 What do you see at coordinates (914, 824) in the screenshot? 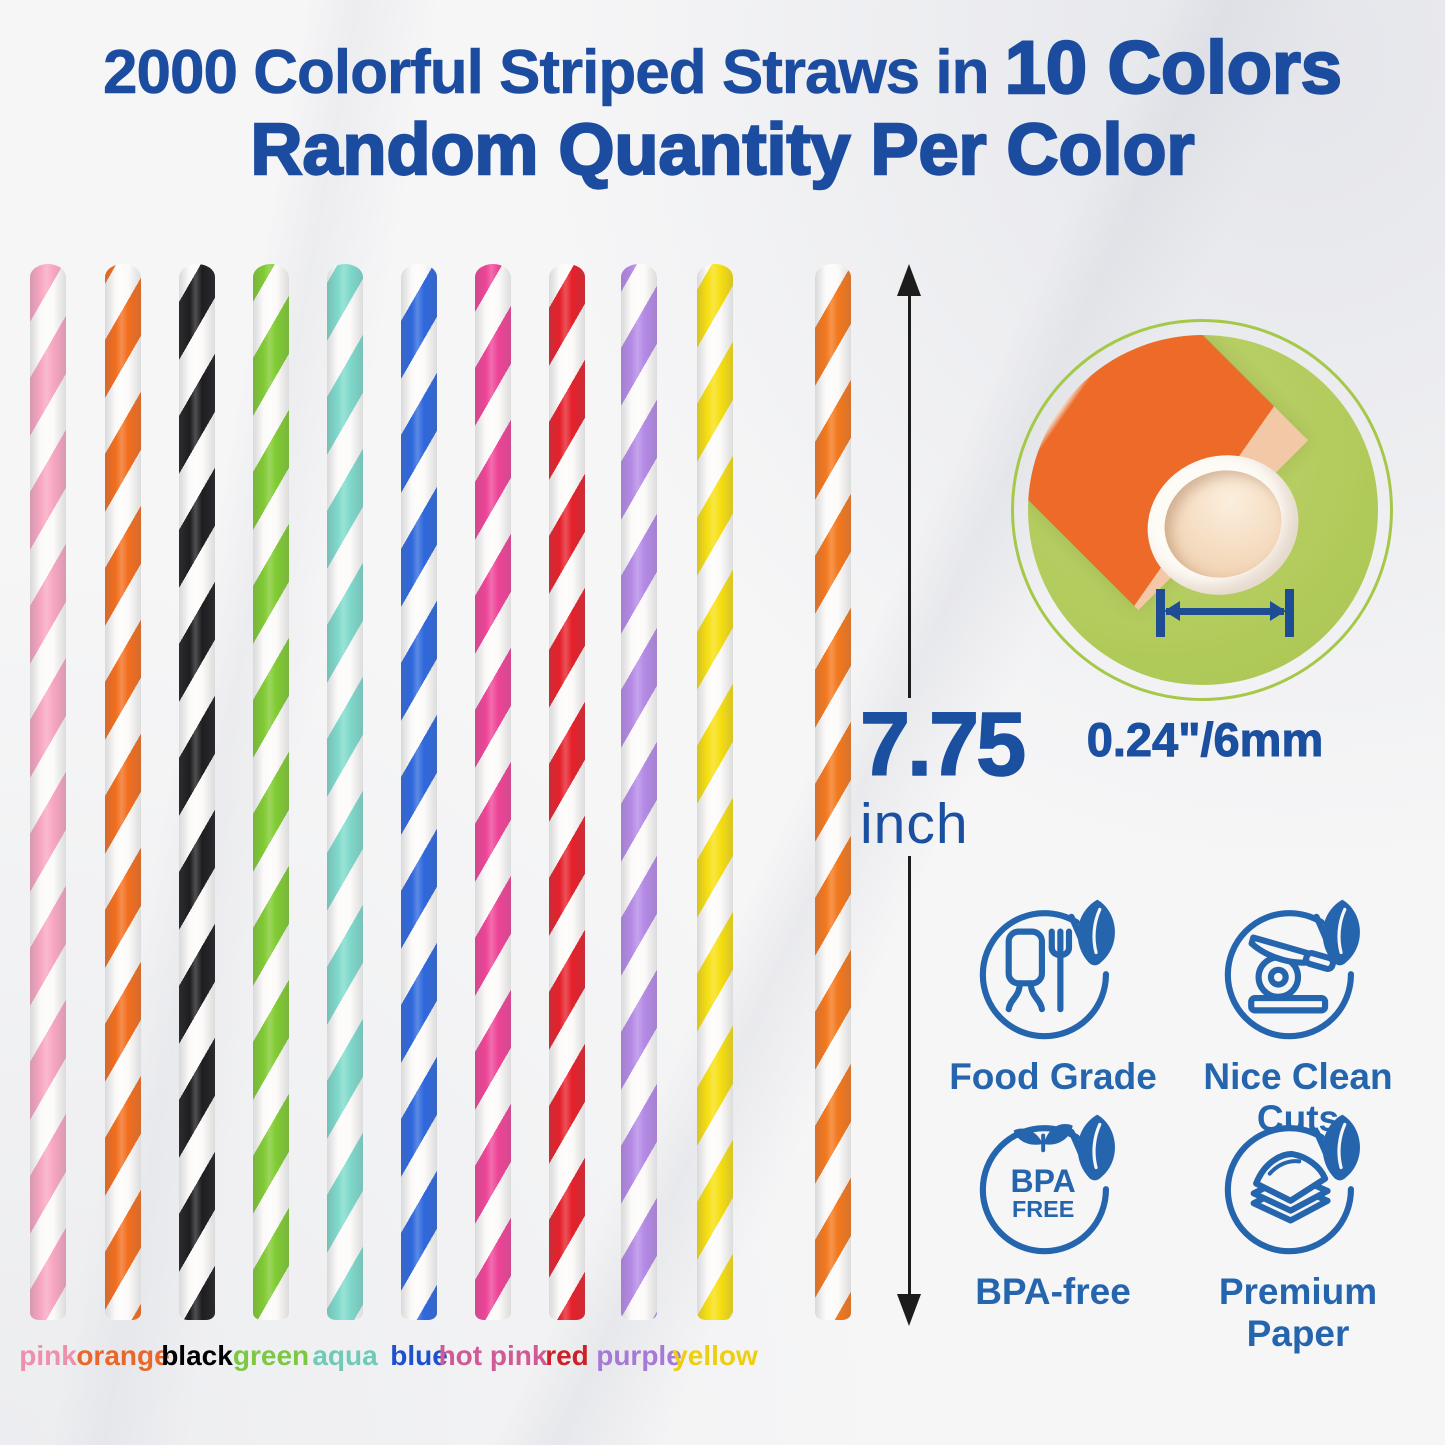
I see `length-unit: inch` at bounding box center [914, 824].